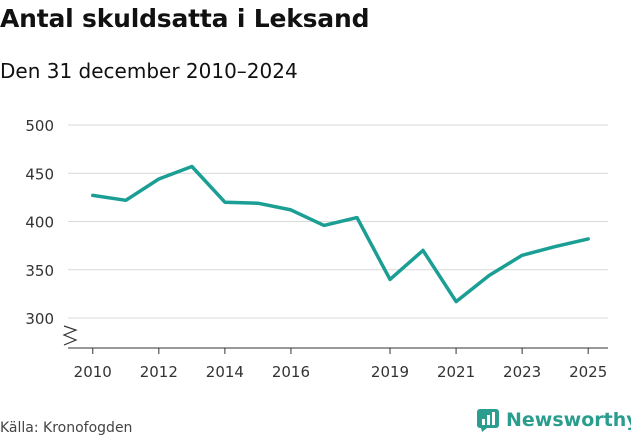 The height and width of the screenshot is (439, 631). Describe the element at coordinates (70, 335) in the screenshot. I see `axis-break-marker` at that location.